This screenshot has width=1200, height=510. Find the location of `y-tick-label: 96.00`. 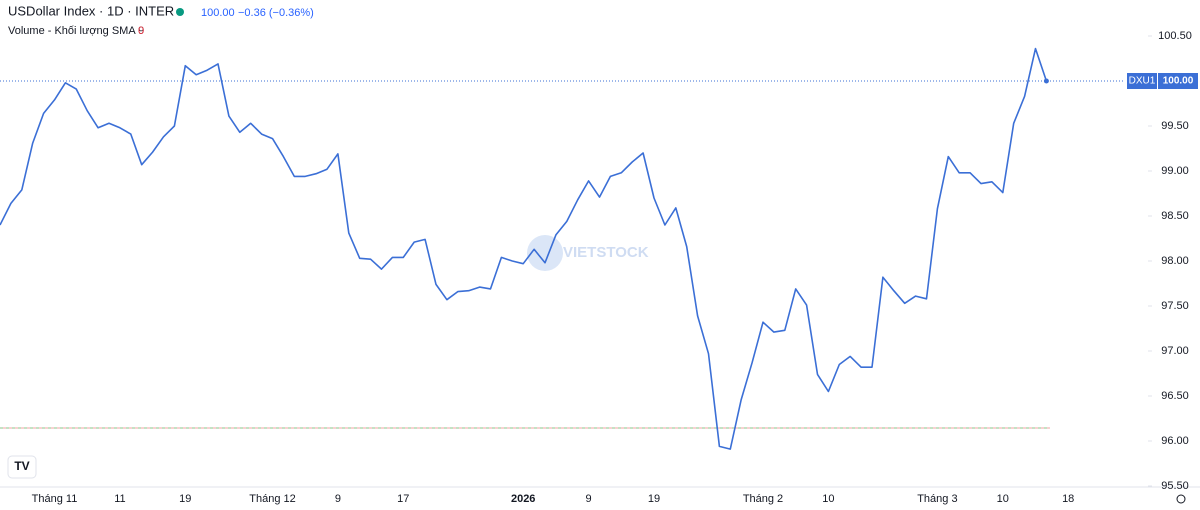

y-tick-label: 96.00 is located at coordinates (1175, 441).